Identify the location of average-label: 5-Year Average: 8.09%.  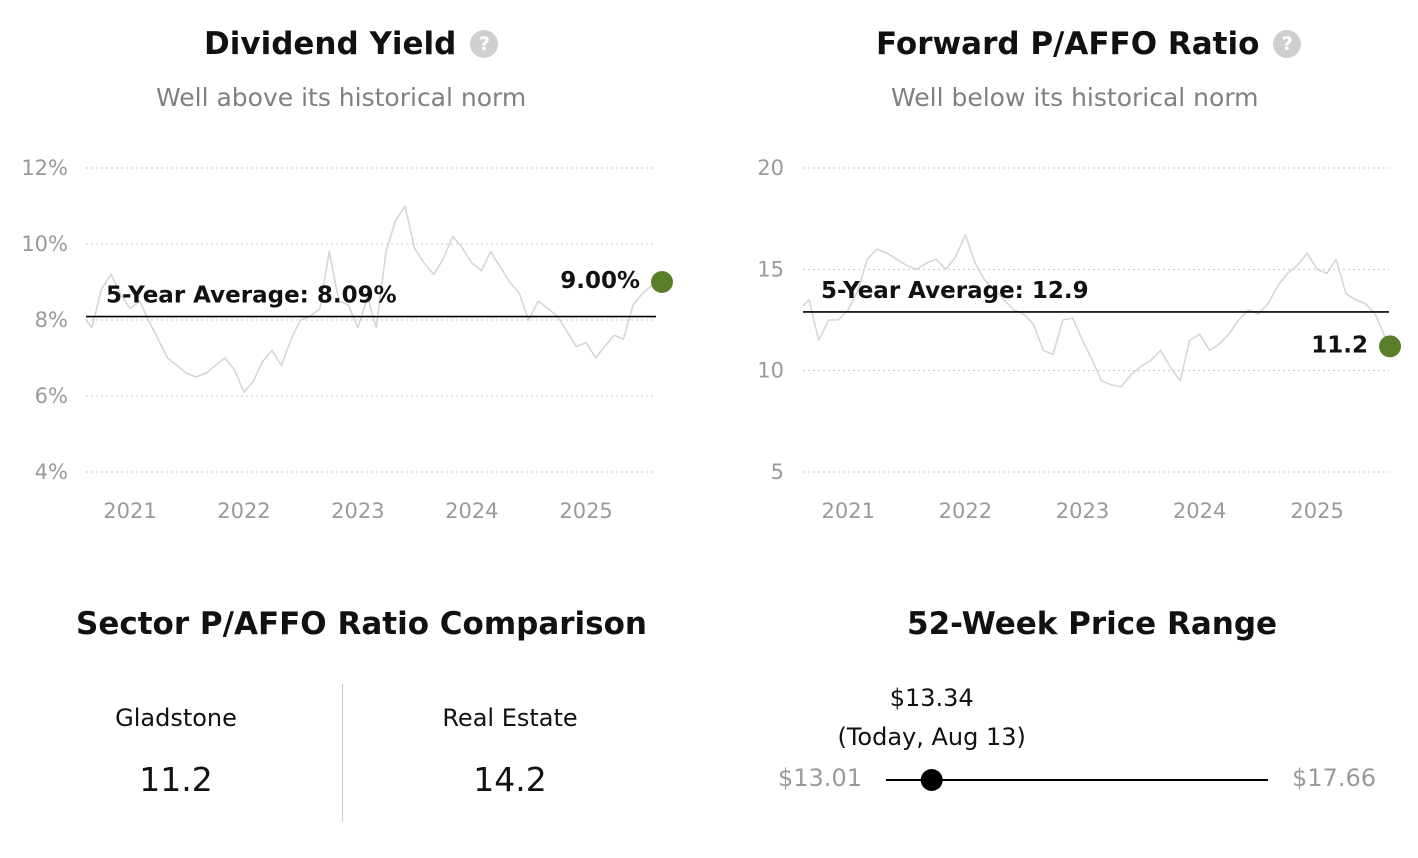
(251, 296).